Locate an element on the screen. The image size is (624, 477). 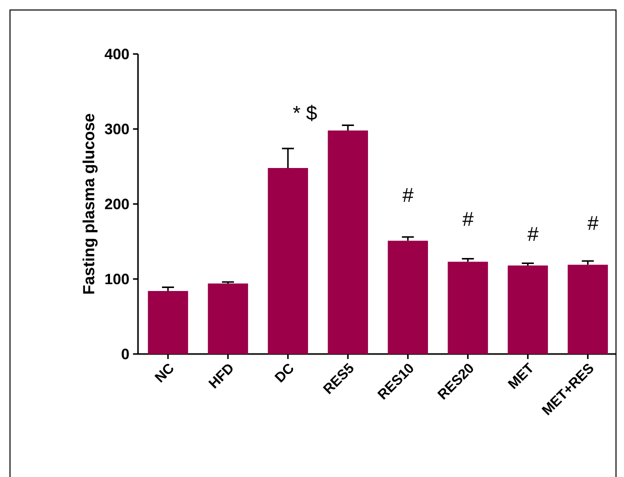
x-tick-label: NC is located at coordinates (164, 373).